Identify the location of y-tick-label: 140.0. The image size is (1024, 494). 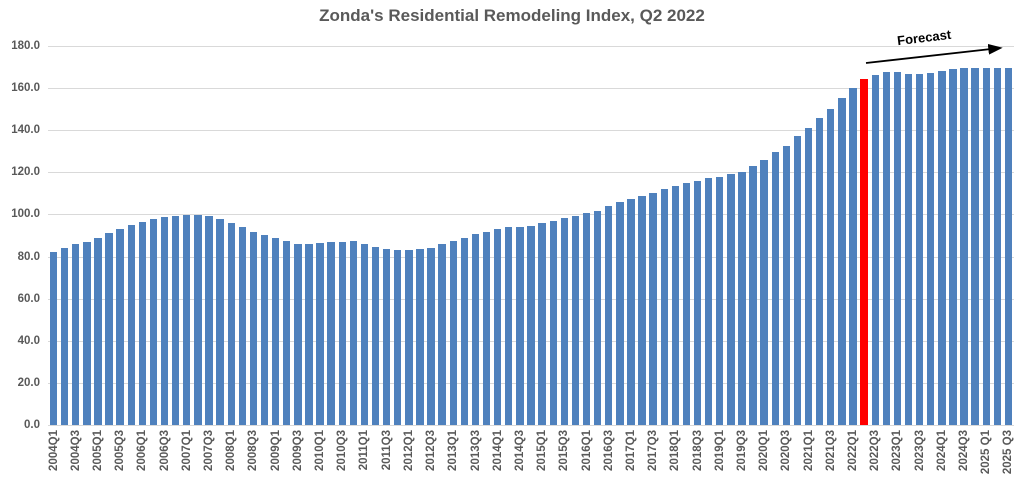
(25, 130).